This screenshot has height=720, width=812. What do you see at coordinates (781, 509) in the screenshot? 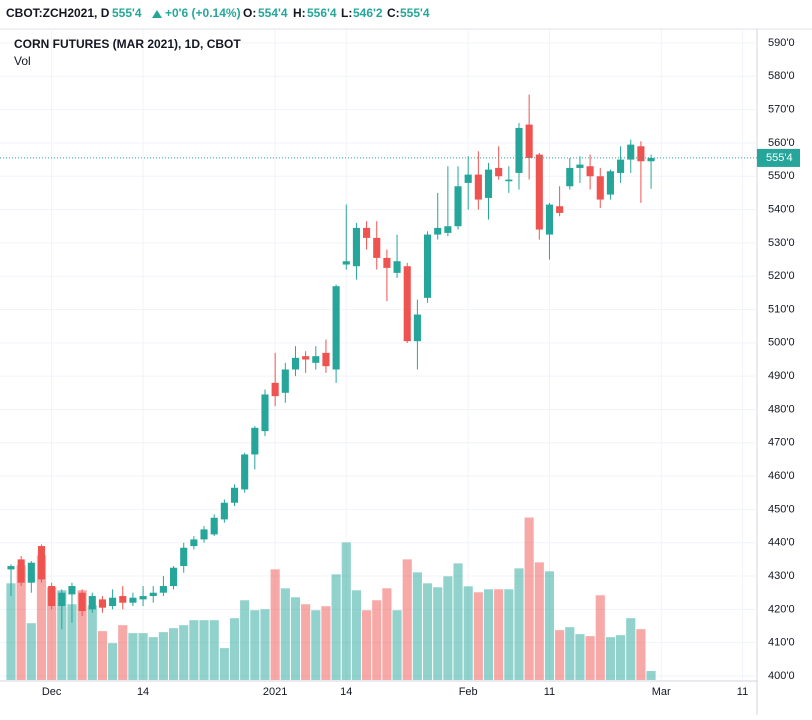
I see `y-tick-label: 450'0` at bounding box center [781, 509].